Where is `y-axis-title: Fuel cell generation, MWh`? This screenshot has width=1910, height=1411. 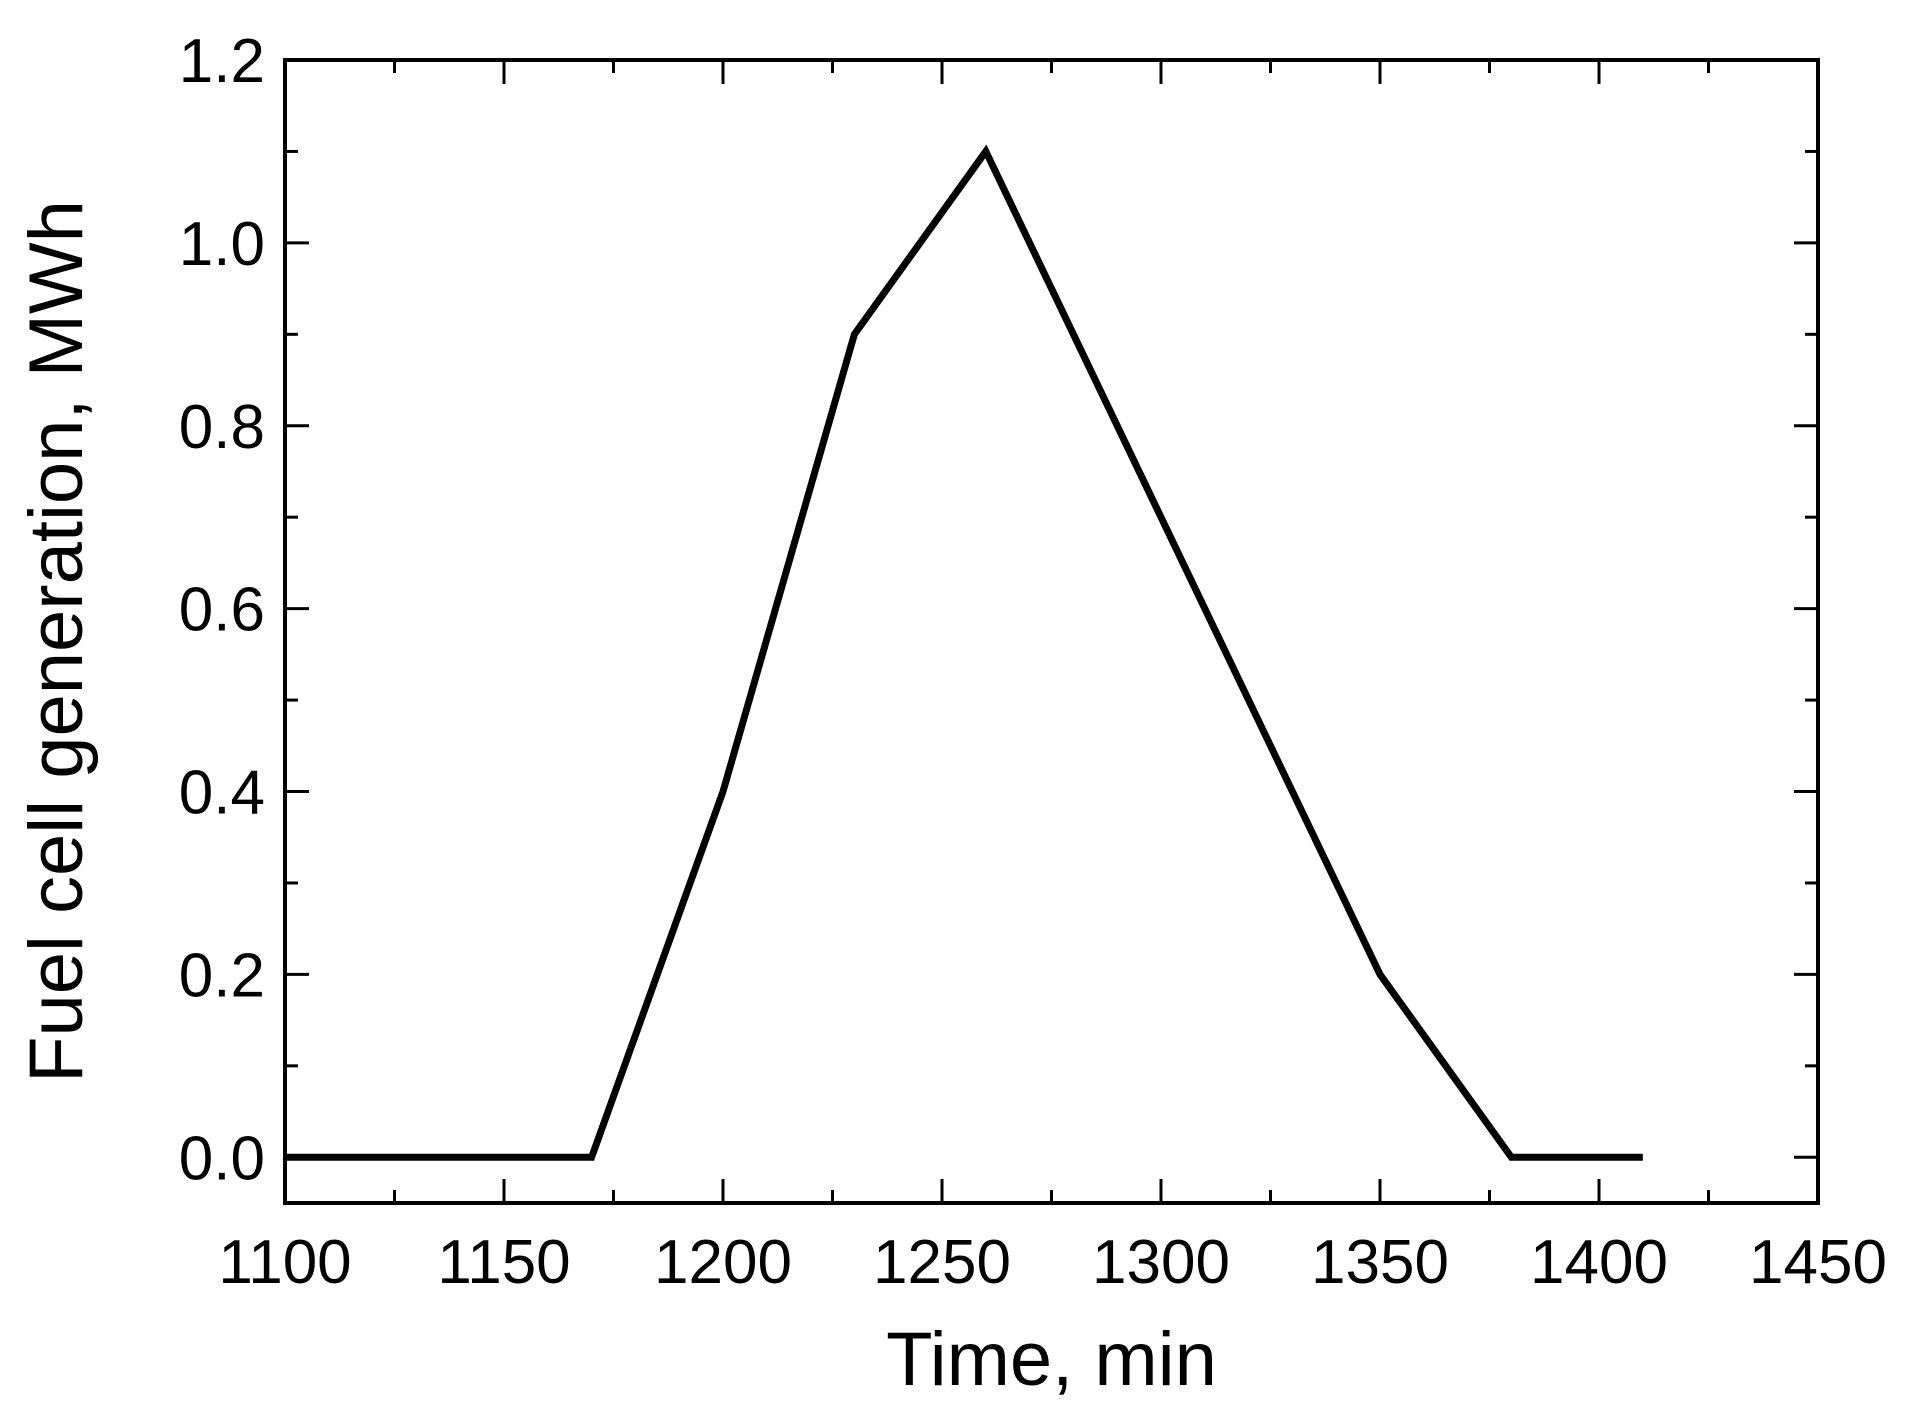
y-axis-title: Fuel cell generation, MWh is located at coordinates (56, 641).